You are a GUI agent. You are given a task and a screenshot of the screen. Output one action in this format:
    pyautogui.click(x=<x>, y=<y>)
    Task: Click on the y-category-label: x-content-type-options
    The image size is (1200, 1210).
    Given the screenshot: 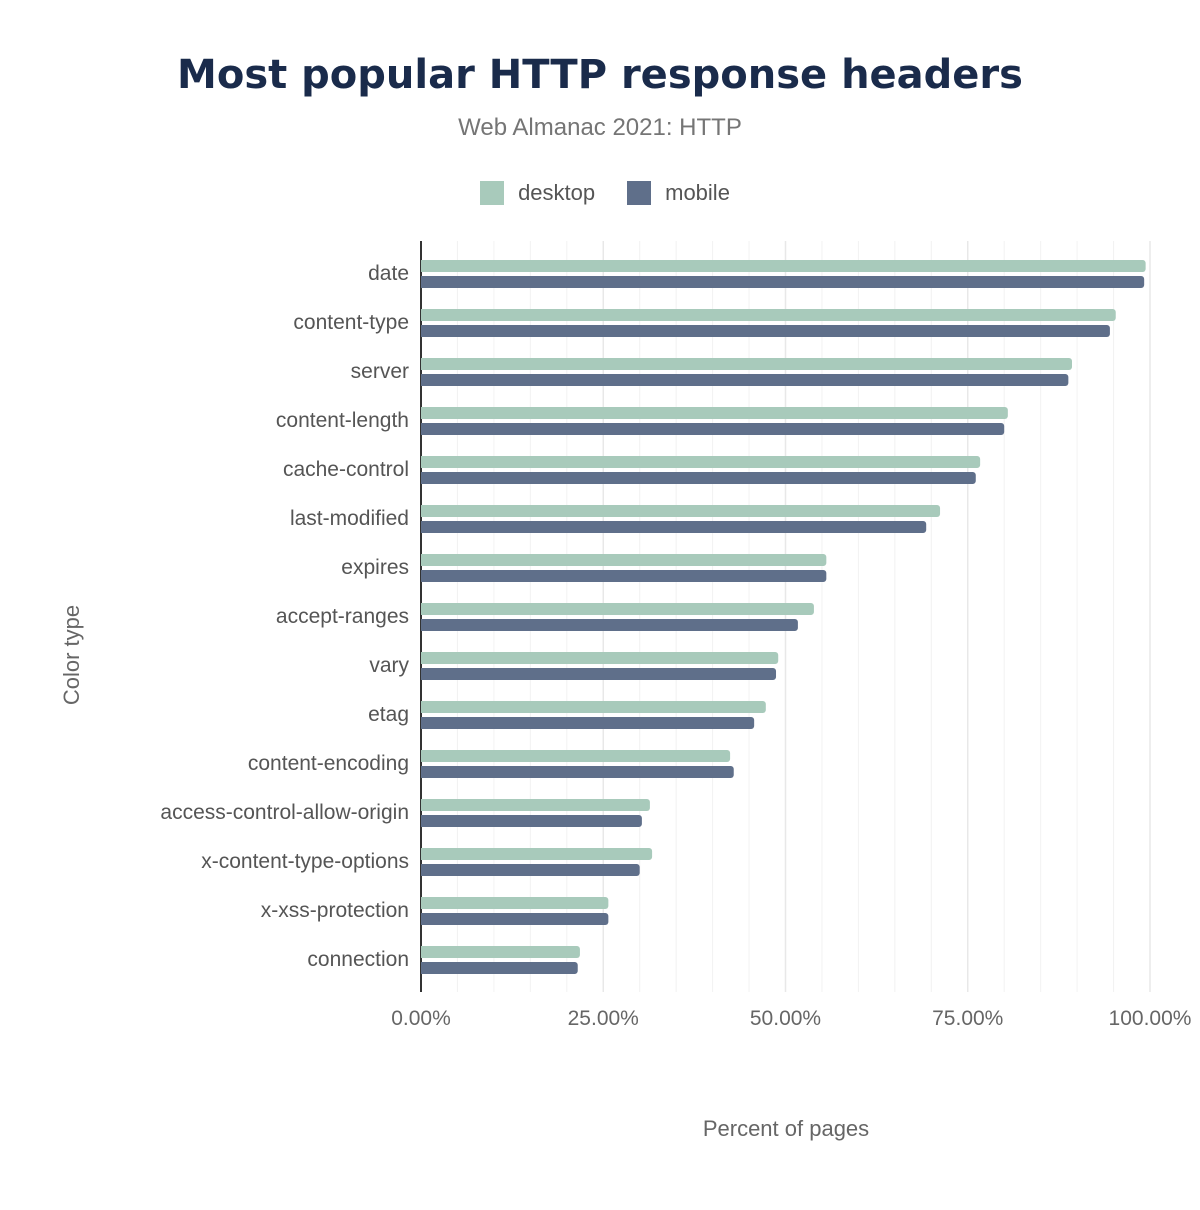 What is the action you would take?
    pyautogui.click(x=305, y=861)
    